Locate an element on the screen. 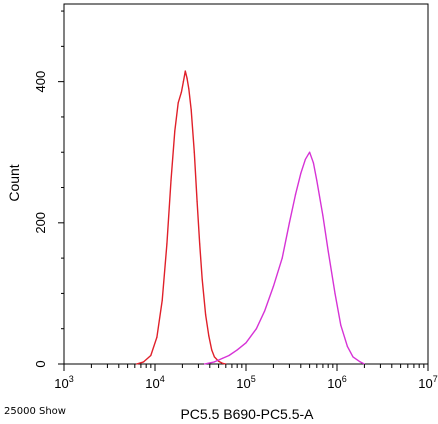 The image size is (438, 424). x-tick-label: 10⁷ is located at coordinates (427, 382).